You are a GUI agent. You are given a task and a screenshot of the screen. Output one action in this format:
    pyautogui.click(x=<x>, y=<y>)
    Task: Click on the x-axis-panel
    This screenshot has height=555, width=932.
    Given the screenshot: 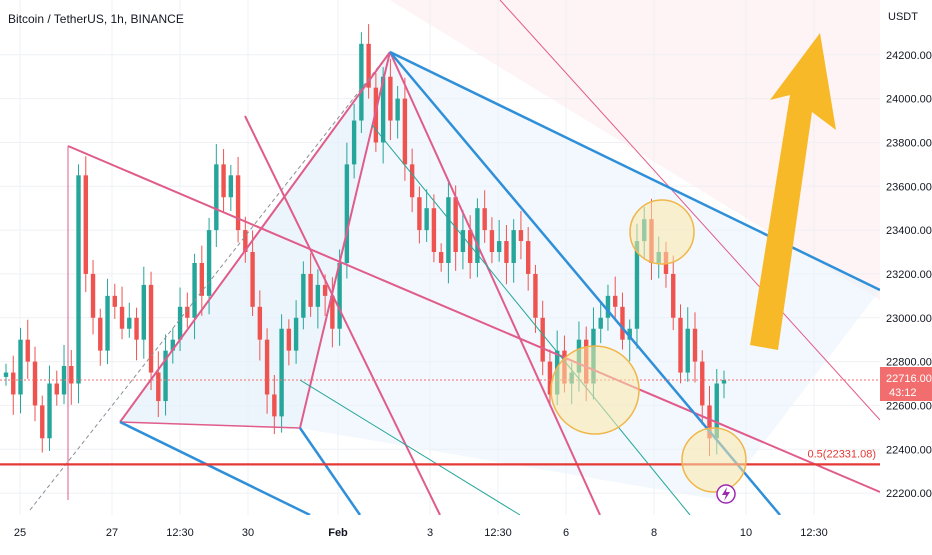 What is the action you would take?
    pyautogui.click(x=440, y=532)
    